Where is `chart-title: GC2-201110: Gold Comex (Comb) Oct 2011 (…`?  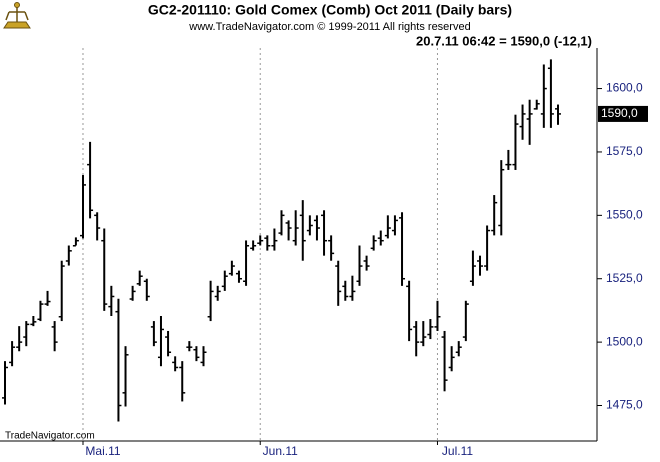 chart-title: GC2-201110: Gold Comex (Comb) Oct 2011 (… is located at coordinates (330, 10).